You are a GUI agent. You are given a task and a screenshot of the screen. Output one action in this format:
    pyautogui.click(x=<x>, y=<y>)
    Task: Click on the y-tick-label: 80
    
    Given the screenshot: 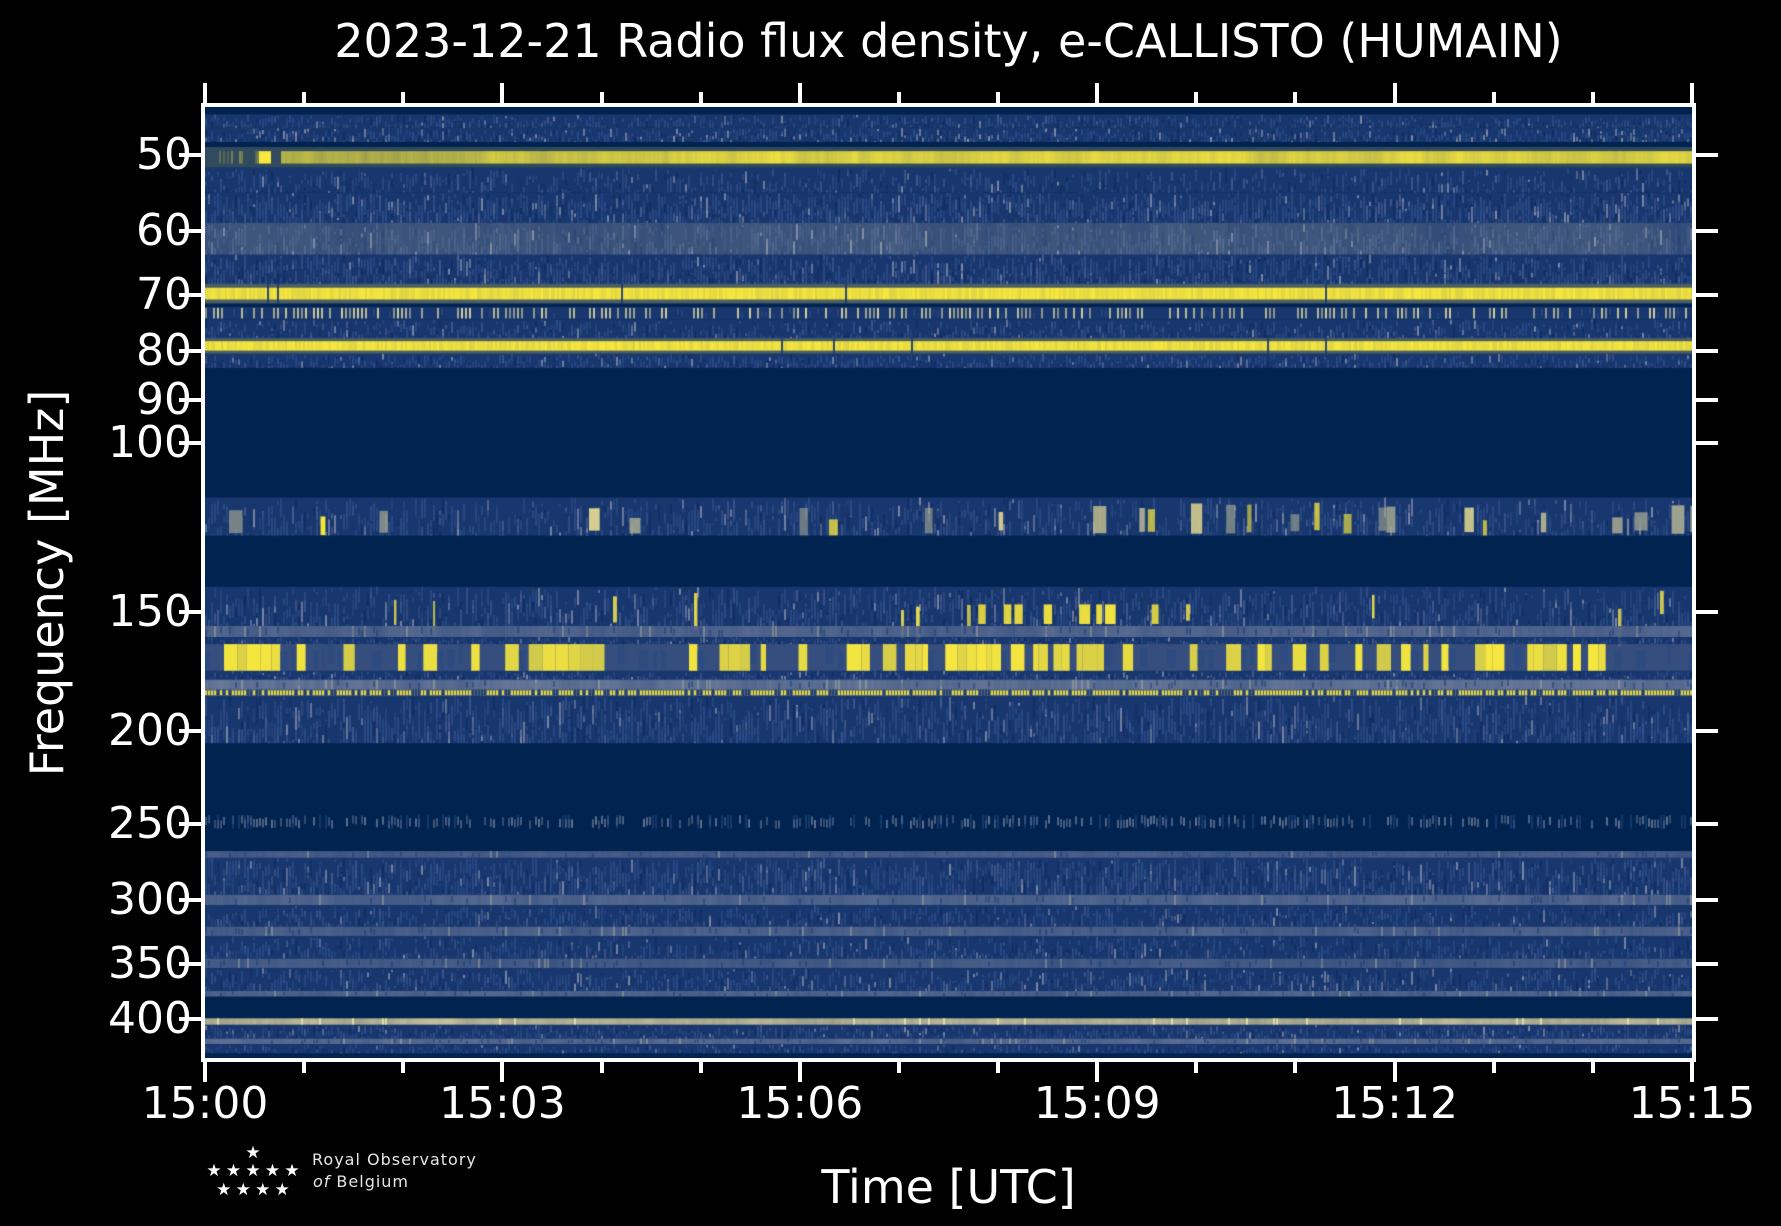 What is the action you would take?
    pyautogui.click(x=164, y=350)
    